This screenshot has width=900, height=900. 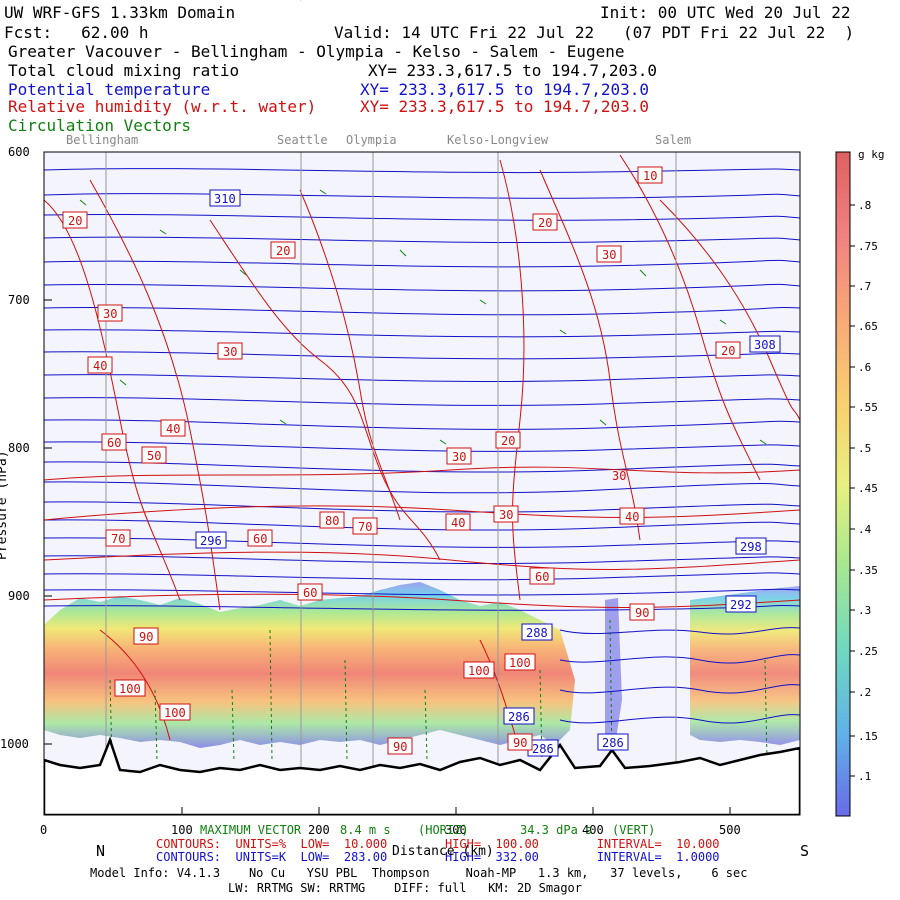 I want to click on rh-label: 70, so click(x=365, y=527).